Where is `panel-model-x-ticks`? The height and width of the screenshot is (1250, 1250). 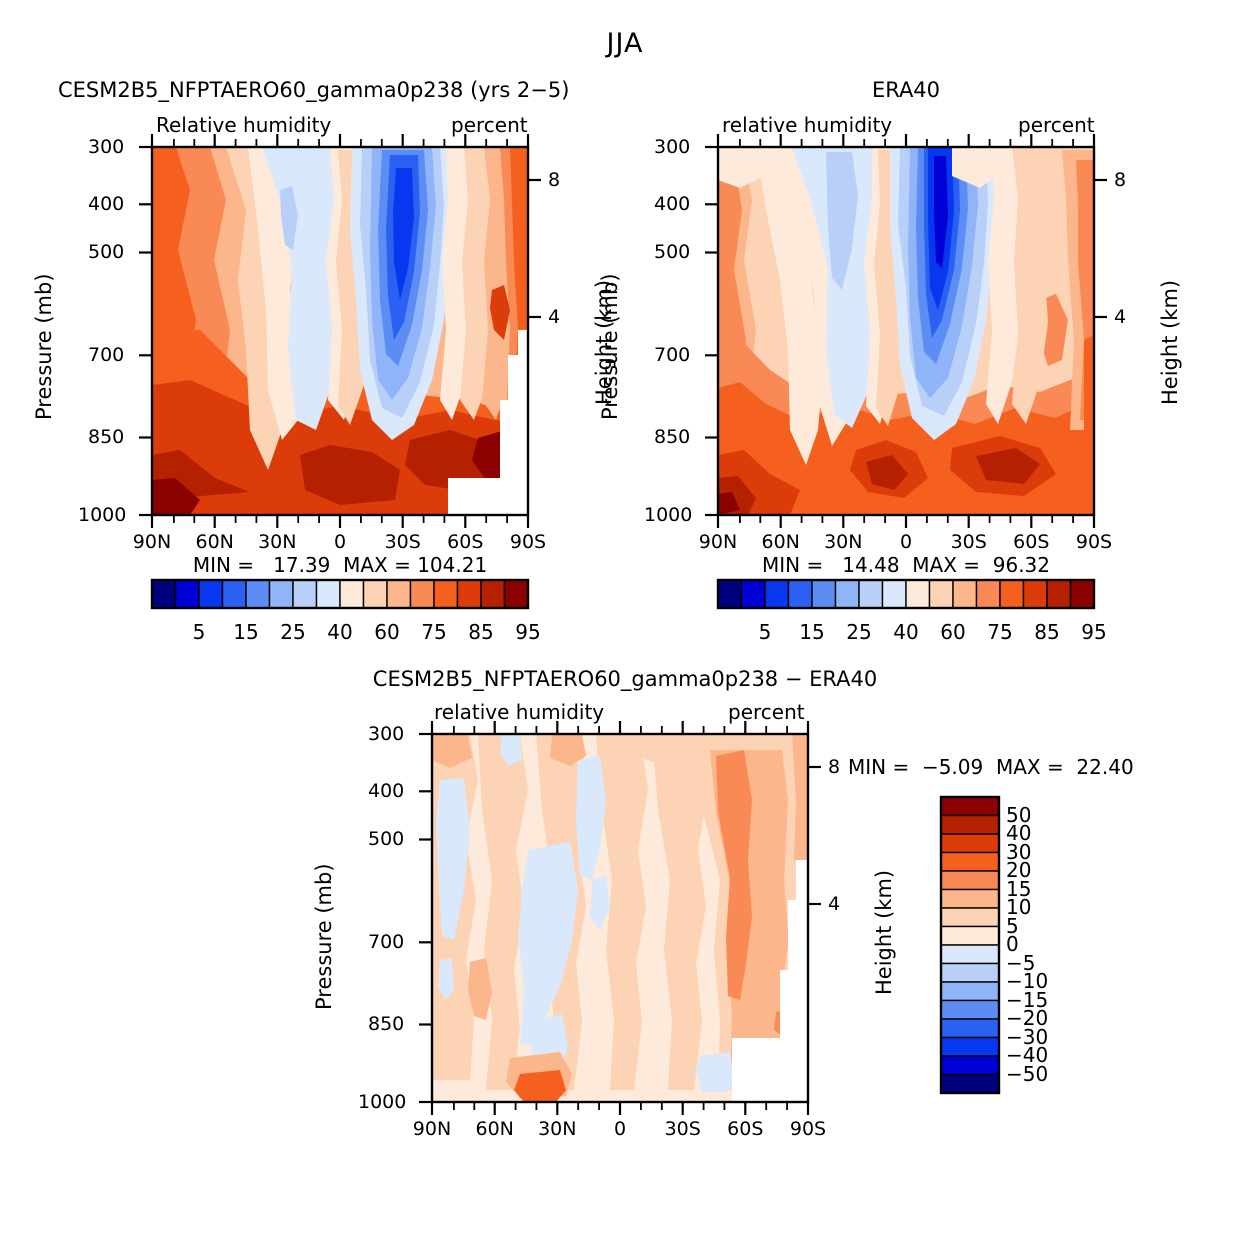
panel-model-x-ticks is located at coordinates (340, 331).